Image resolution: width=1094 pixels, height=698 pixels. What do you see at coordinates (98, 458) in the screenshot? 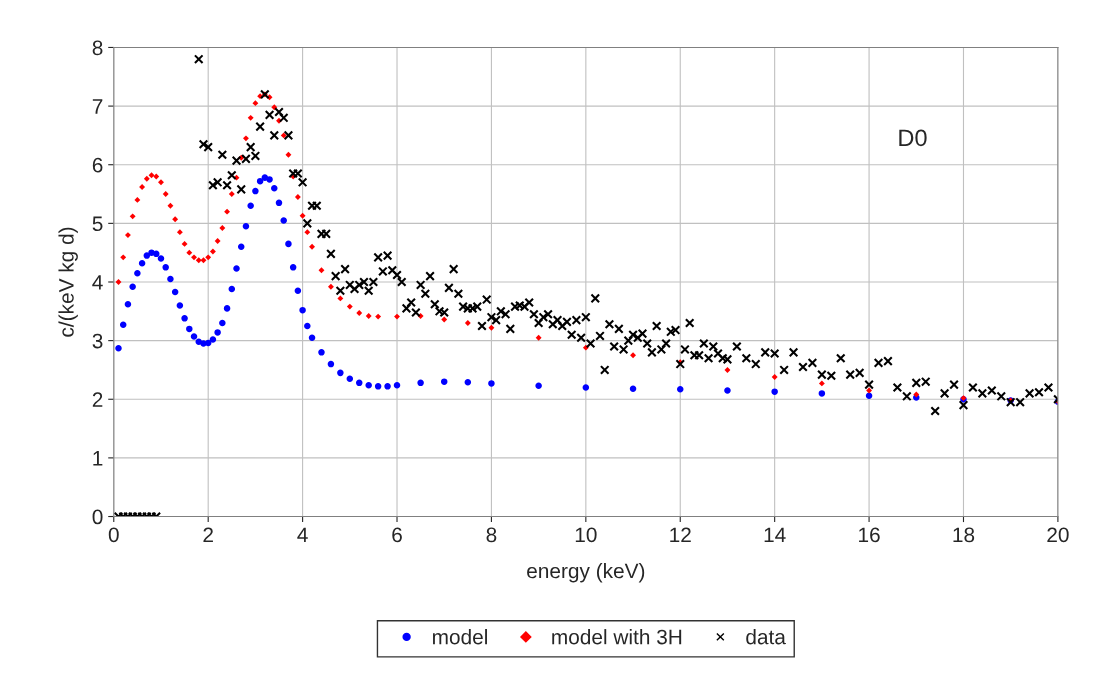
I see `y-tick-label: 1` at bounding box center [98, 458].